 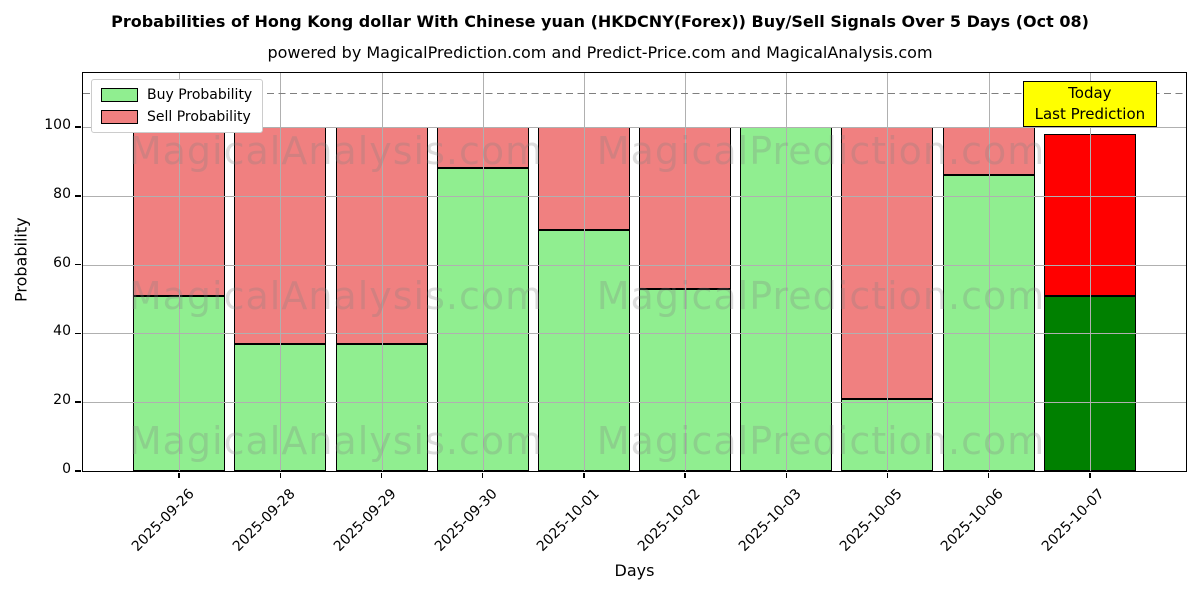 I want to click on x-tick-label-text: 2025-10-02, so click(x=669, y=520).